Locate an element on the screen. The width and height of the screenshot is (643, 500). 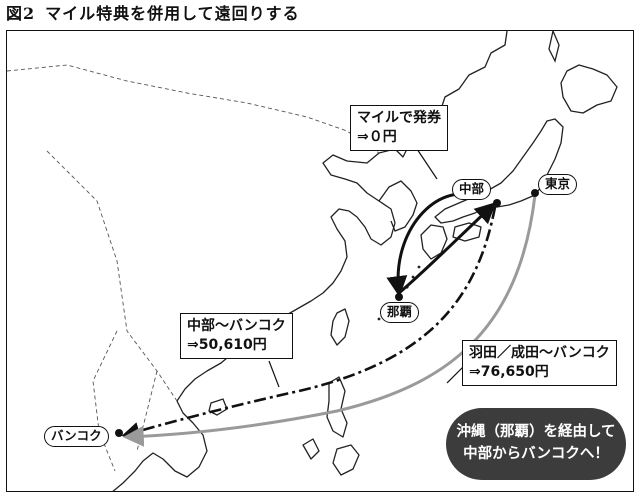
kyushu-coastline is located at coordinates (434, 242).